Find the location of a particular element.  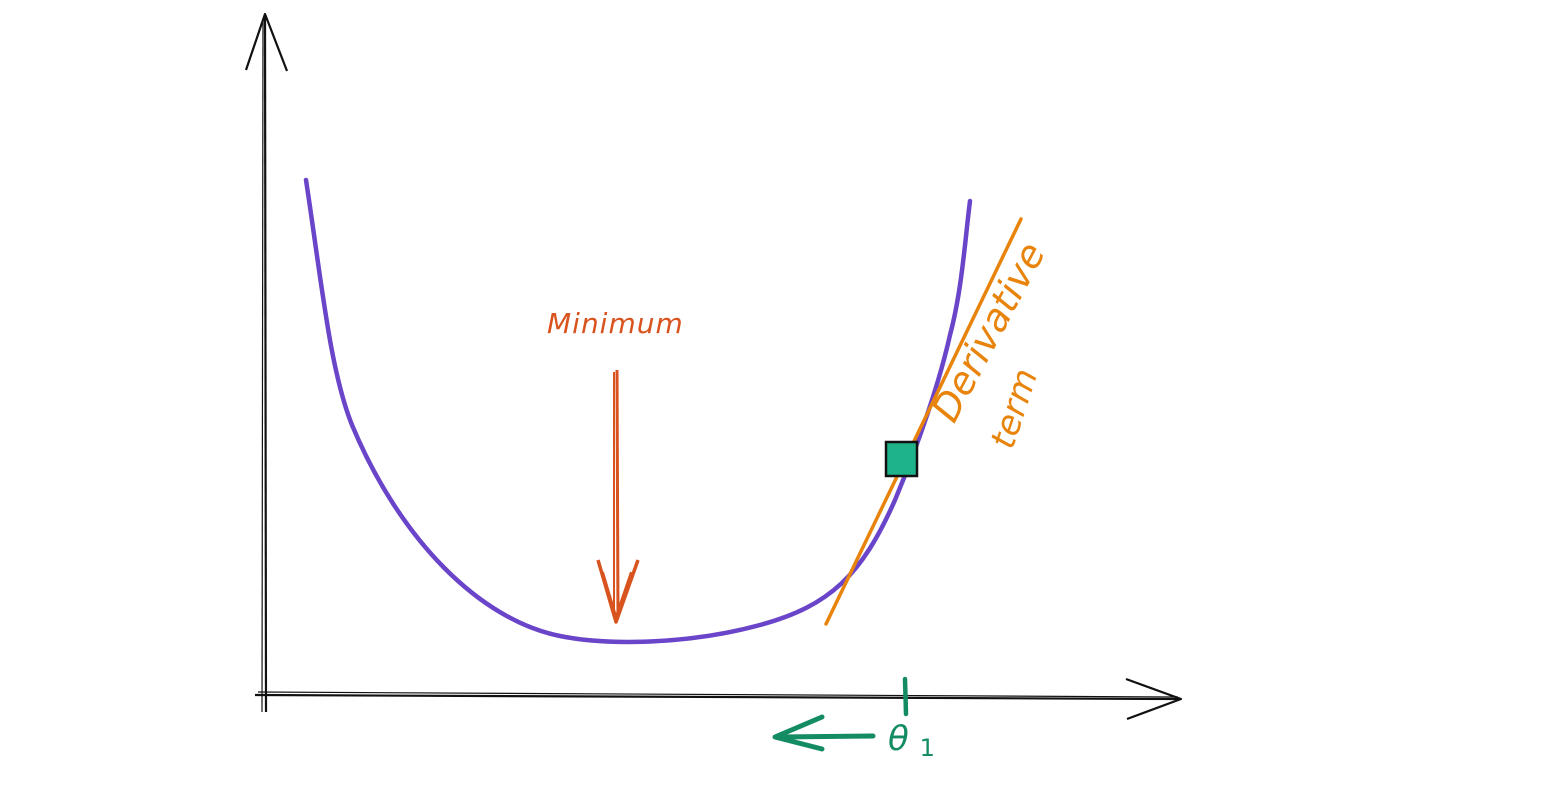

theta-symbol: θ is located at coordinates (898, 739).